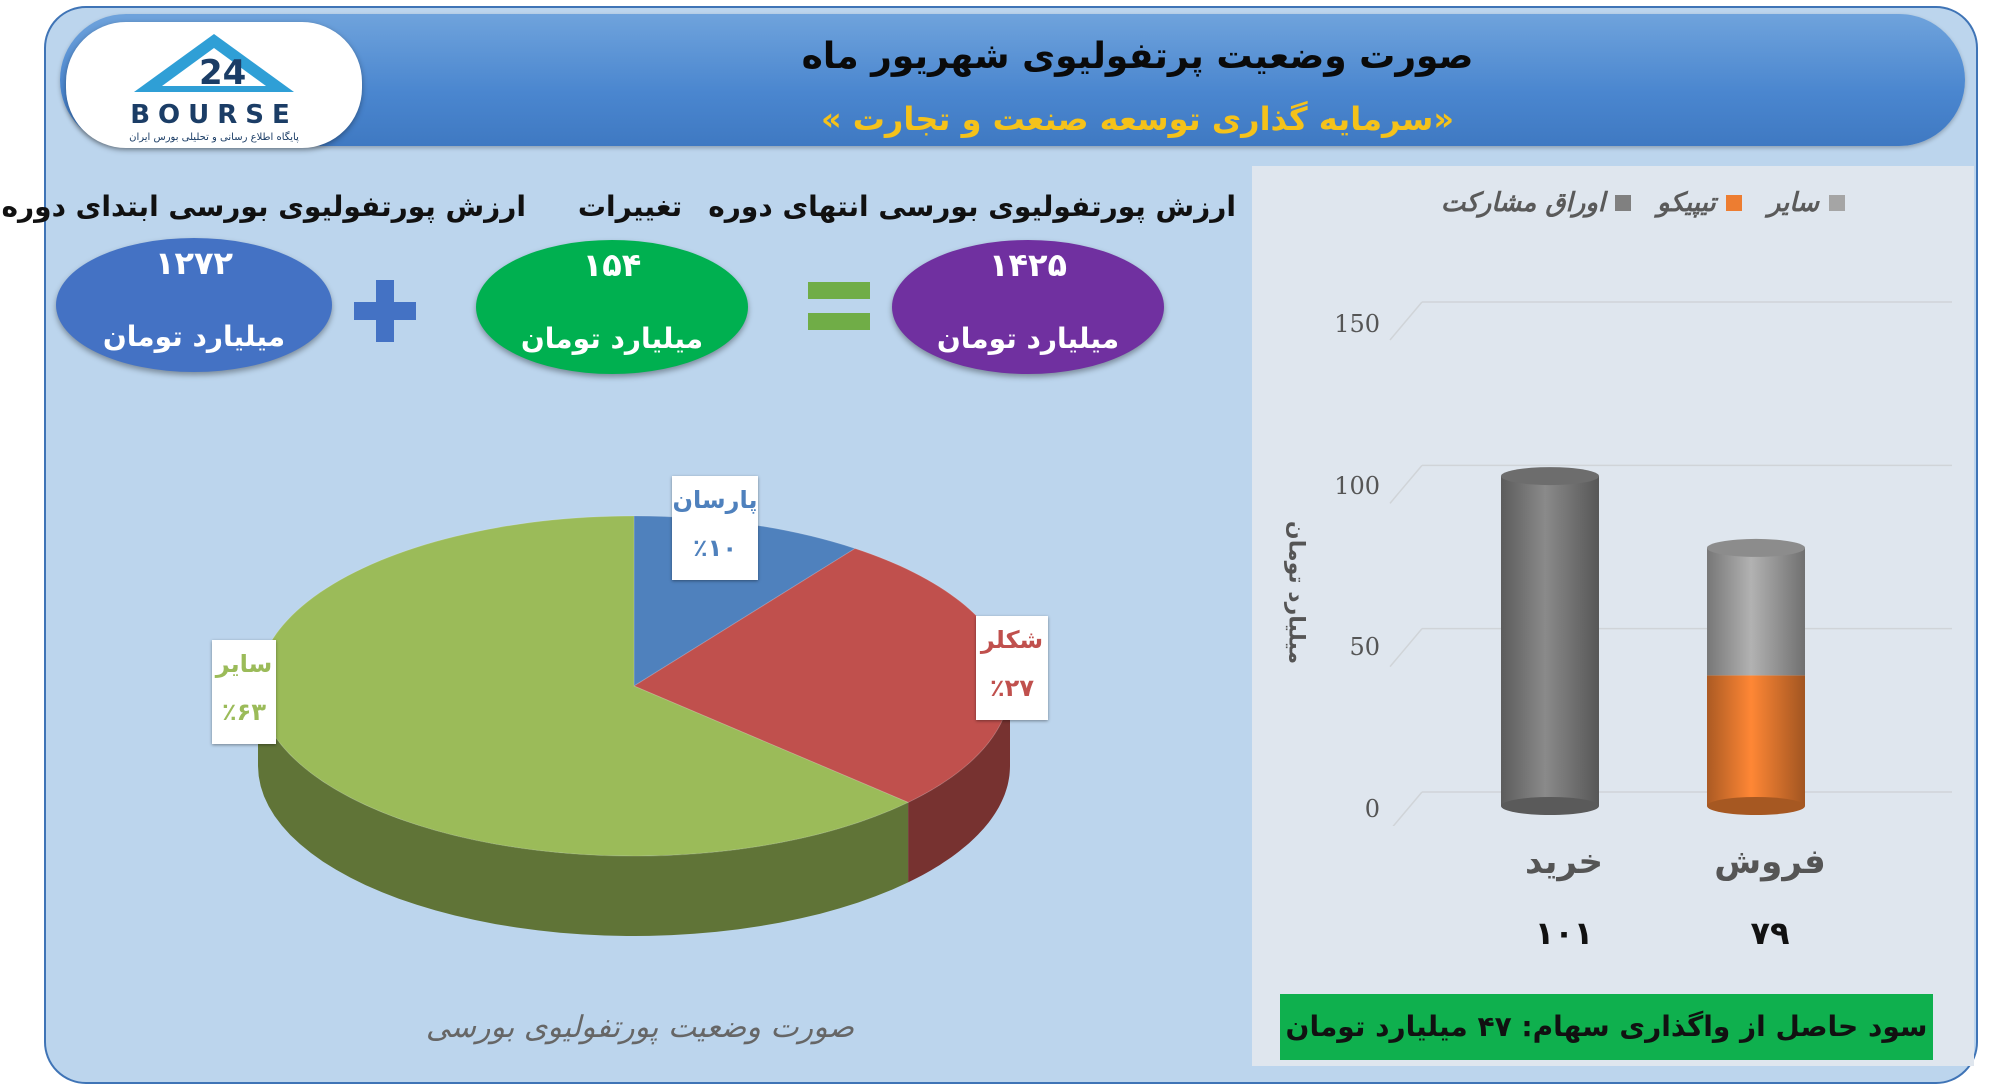 Image resolution: width=2000 pixels, height=1085 pixels. Describe the element at coordinates (1564, 862) in the screenshot. I see `category-label-buy: خرید` at that location.